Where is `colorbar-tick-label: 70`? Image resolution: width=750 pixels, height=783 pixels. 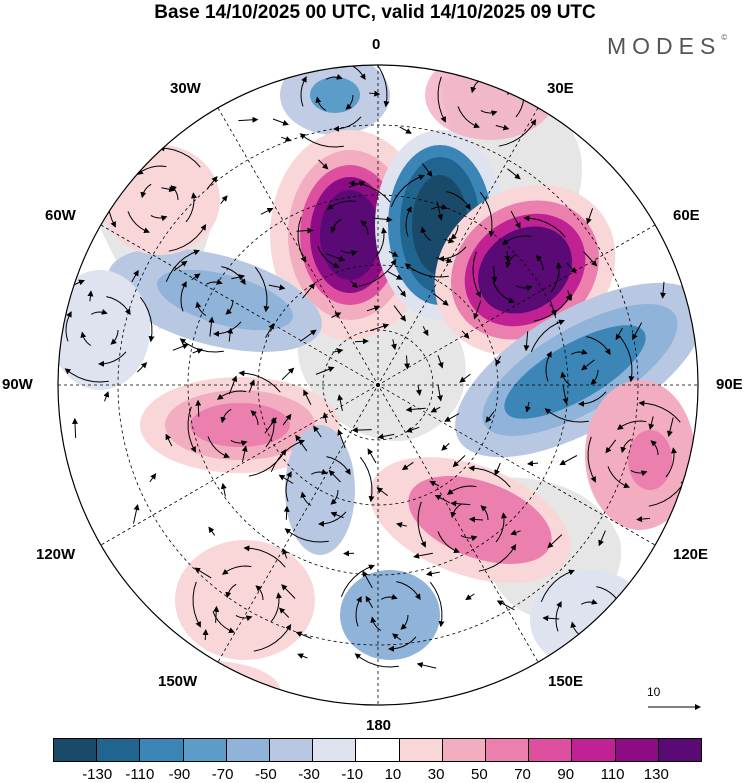 colorbar-tick-label: 70 is located at coordinates (522, 774).